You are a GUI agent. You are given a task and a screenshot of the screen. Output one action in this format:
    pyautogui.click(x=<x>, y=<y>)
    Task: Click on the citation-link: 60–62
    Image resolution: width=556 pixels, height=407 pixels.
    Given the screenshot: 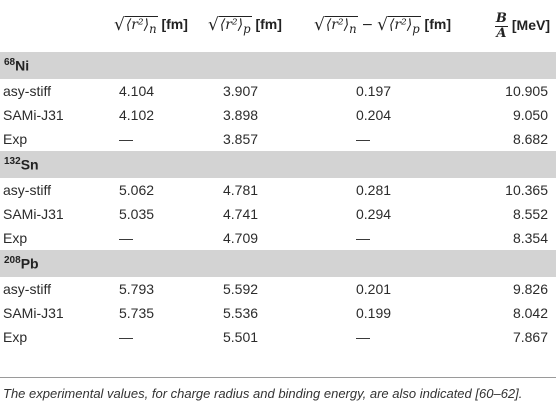 What is the action you would take?
    pyautogui.click(x=497, y=393)
    